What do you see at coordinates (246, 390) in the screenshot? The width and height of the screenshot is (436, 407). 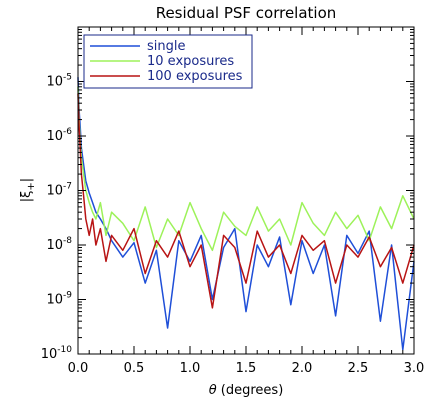 I see `x-axis-label: θ (degrees)` at bounding box center [246, 390].